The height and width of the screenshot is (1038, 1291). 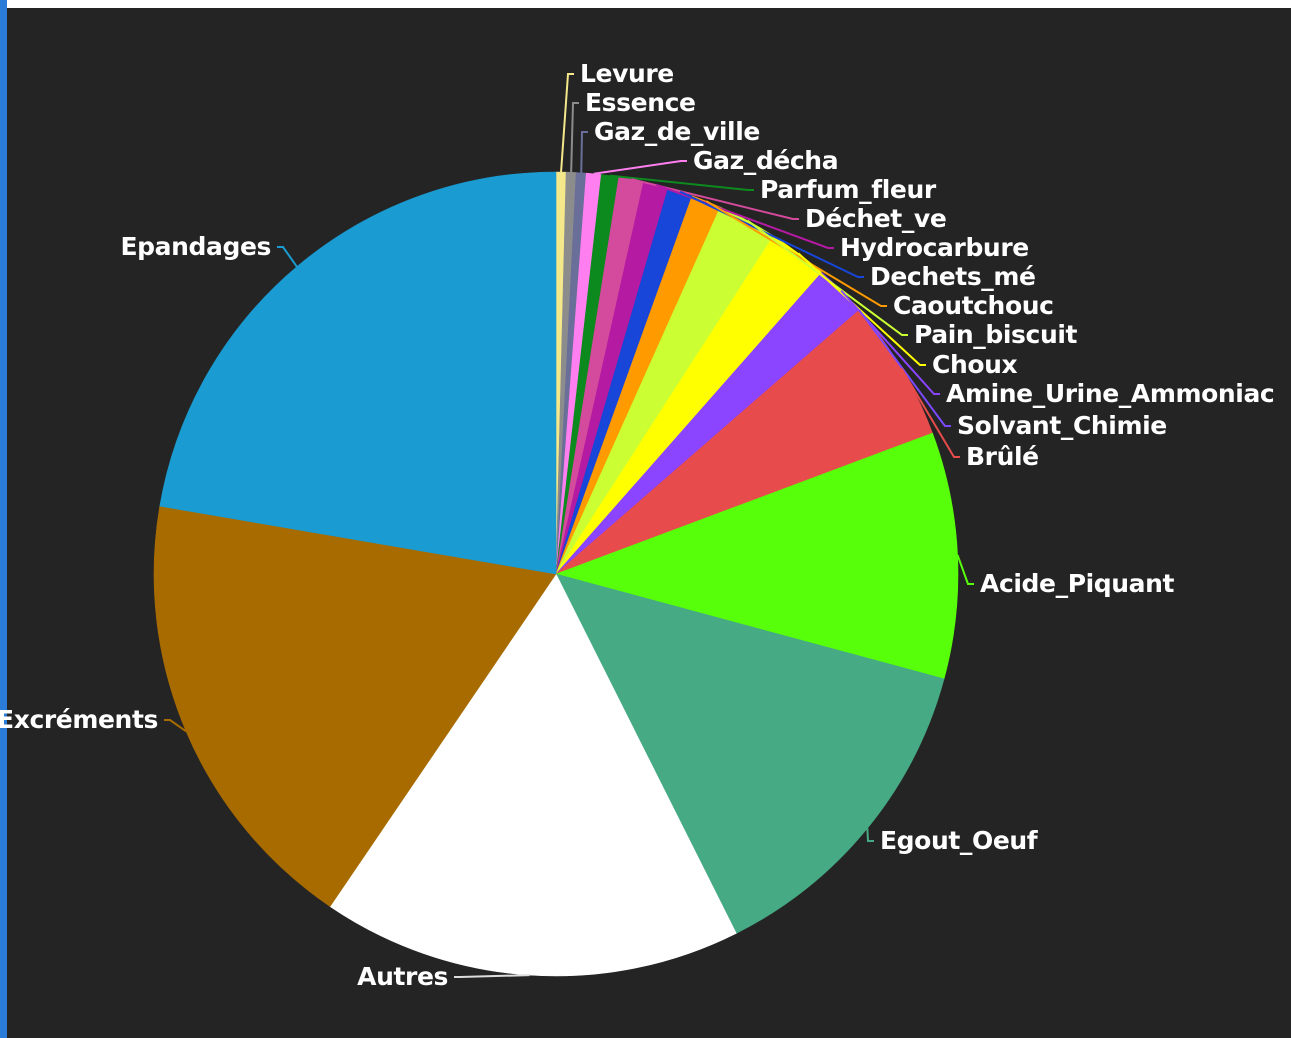 I want to click on label-caoutchouc: Caoutchouc, so click(x=973, y=305).